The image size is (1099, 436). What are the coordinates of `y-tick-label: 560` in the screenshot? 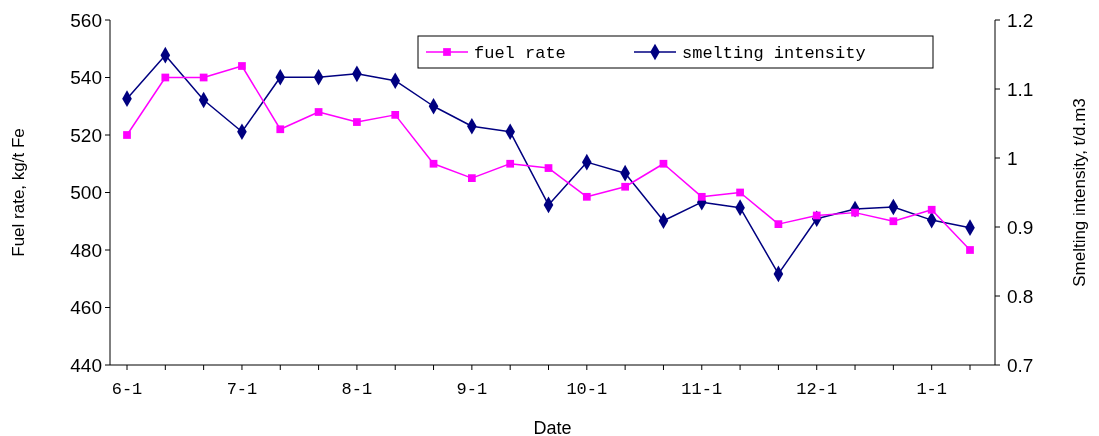 It's located at (86, 20).